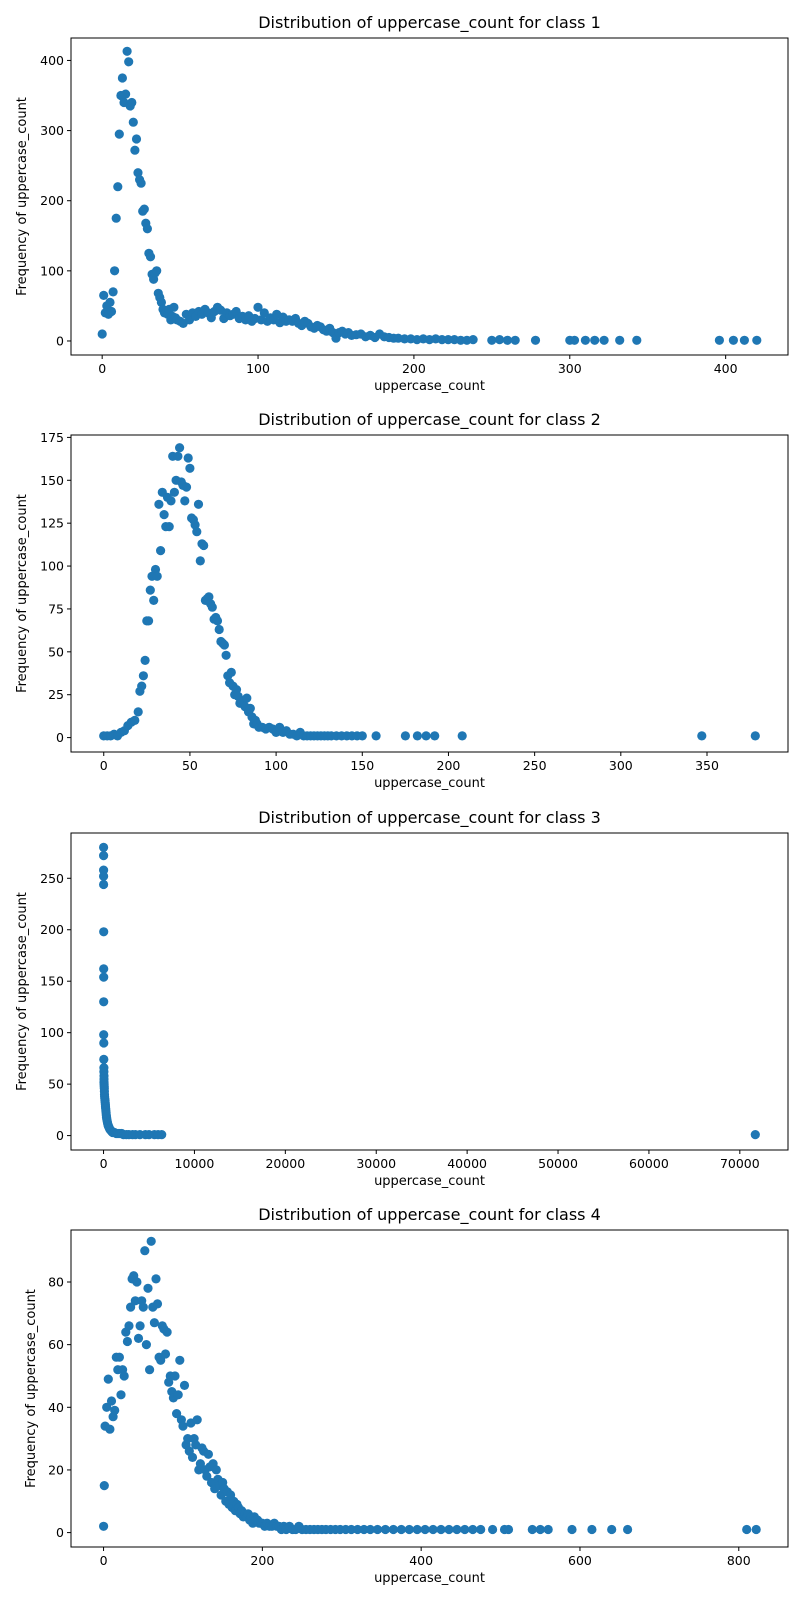 This screenshot has height=1600, width=800. What do you see at coordinates (52, 437) in the screenshot?
I see `y-tick-label: 175` at bounding box center [52, 437].